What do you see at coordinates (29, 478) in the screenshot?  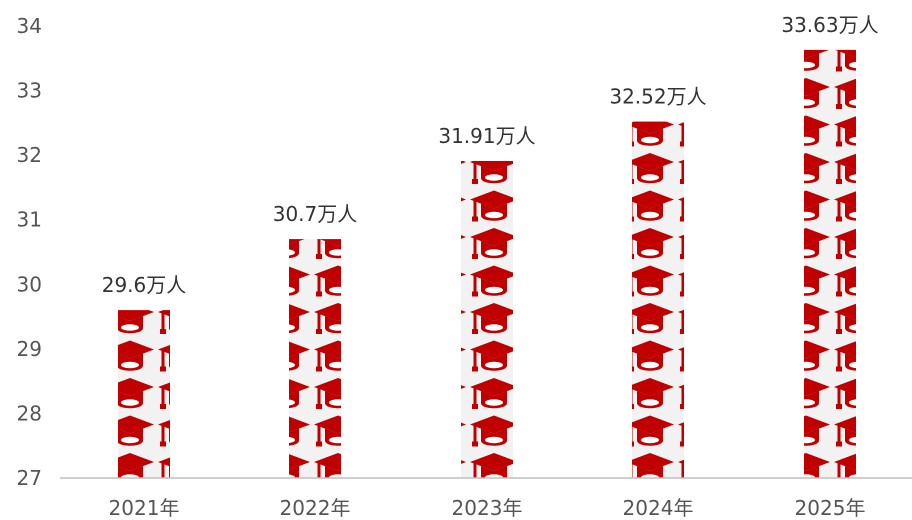 I see `y-tick-label: 27` at bounding box center [29, 478].